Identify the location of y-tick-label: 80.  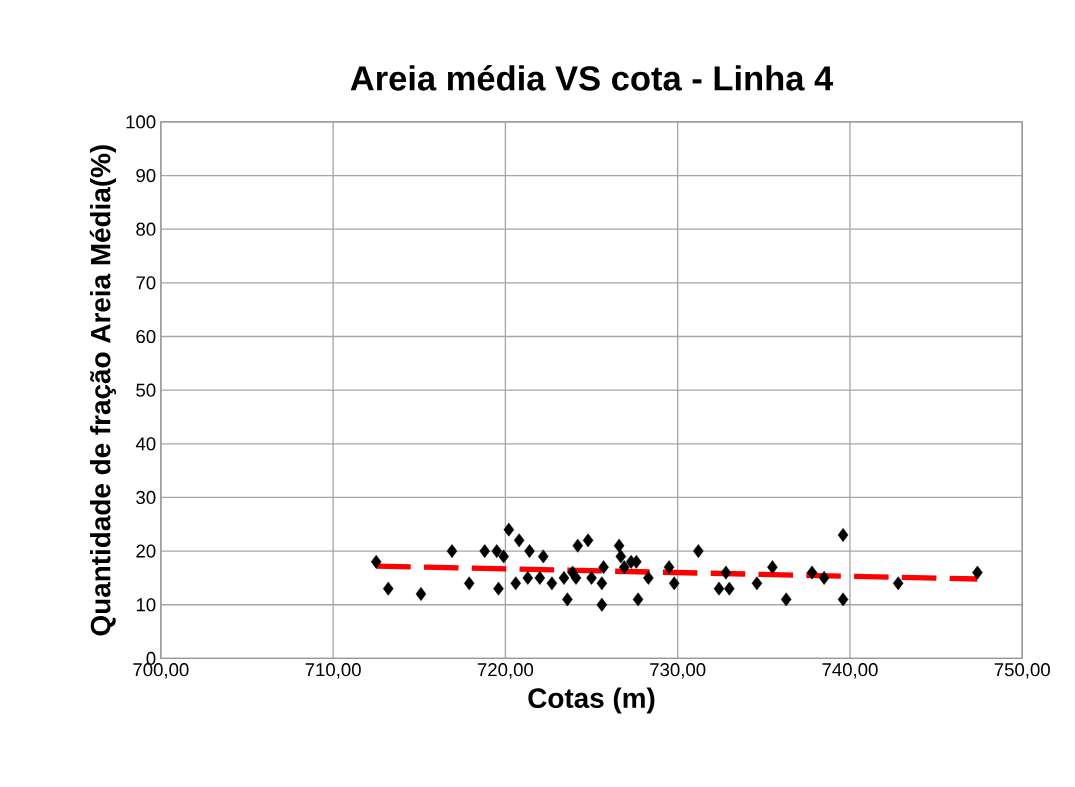
(146, 229).